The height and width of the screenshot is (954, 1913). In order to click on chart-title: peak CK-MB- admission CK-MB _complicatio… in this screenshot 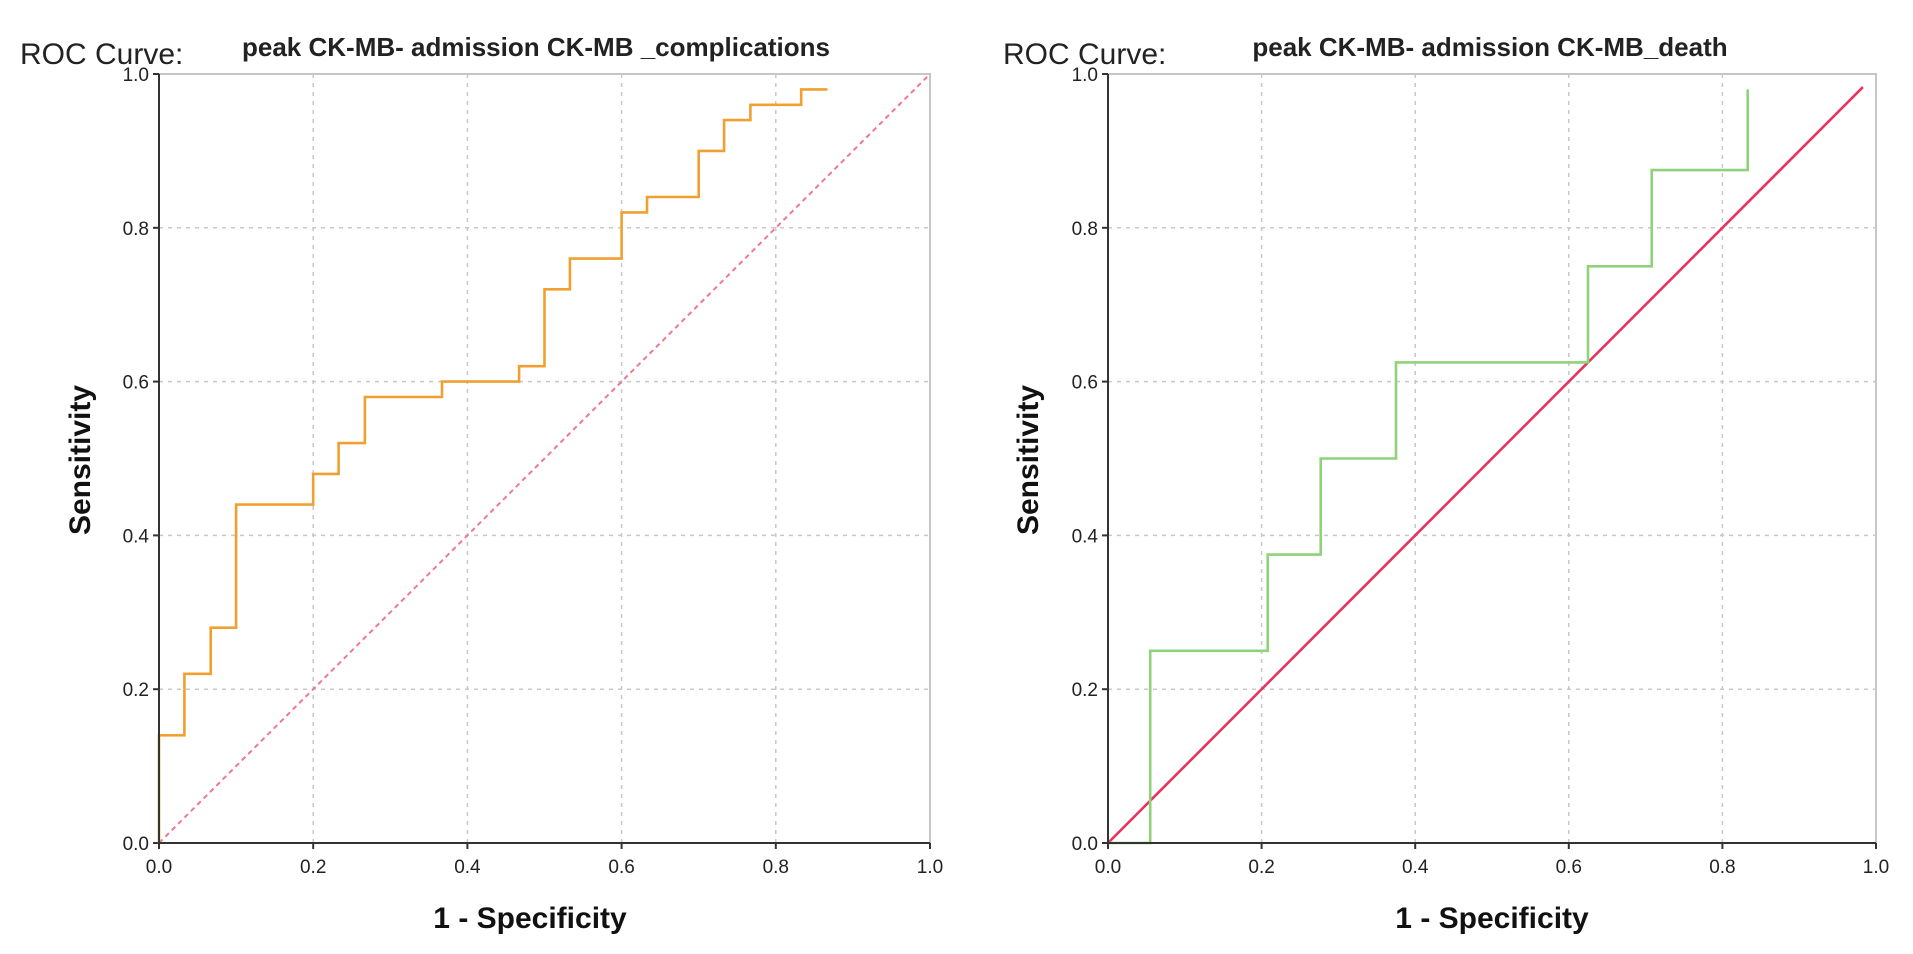, I will do `click(536, 47)`.